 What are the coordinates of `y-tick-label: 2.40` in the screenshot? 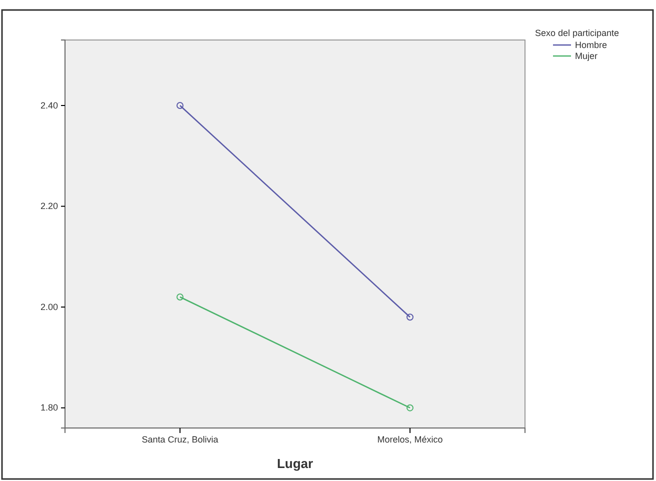 It's located at (49, 105).